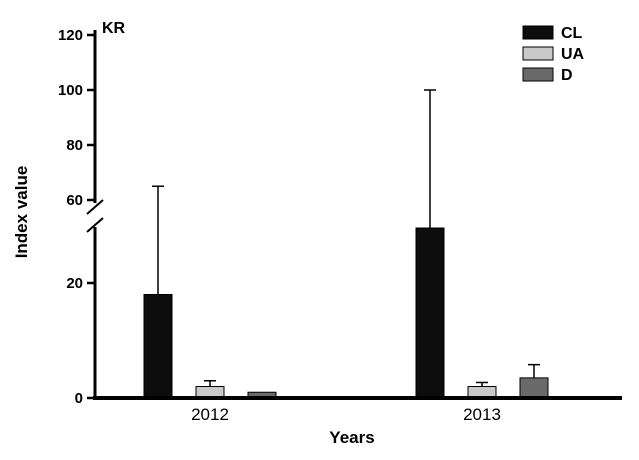 Image resolution: width=639 pixels, height=460 pixels. What do you see at coordinates (70, 90) in the screenshot?
I see `y-tick-label: 100` at bounding box center [70, 90].